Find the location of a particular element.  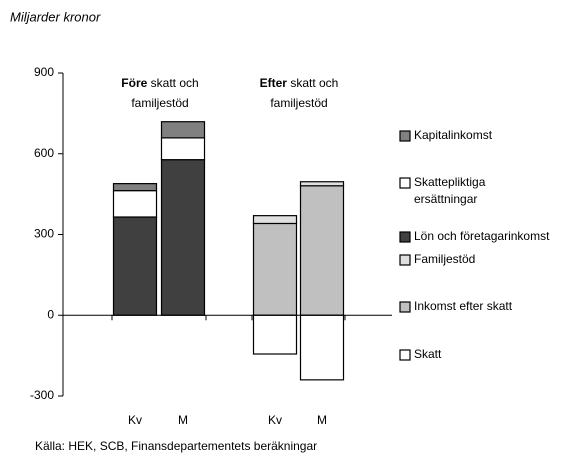

y-tick-label: 600 is located at coordinates (44, 153).